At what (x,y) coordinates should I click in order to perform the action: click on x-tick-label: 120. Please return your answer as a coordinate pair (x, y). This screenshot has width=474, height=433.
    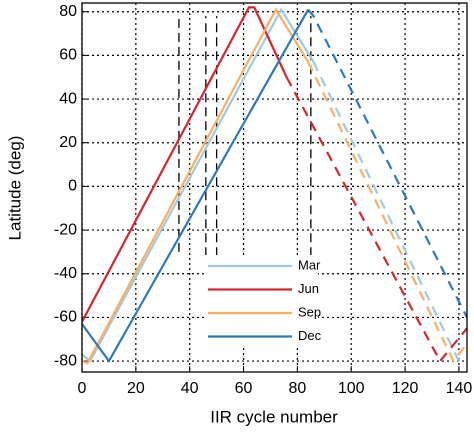
    Looking at the image, I should click on (405, 388).